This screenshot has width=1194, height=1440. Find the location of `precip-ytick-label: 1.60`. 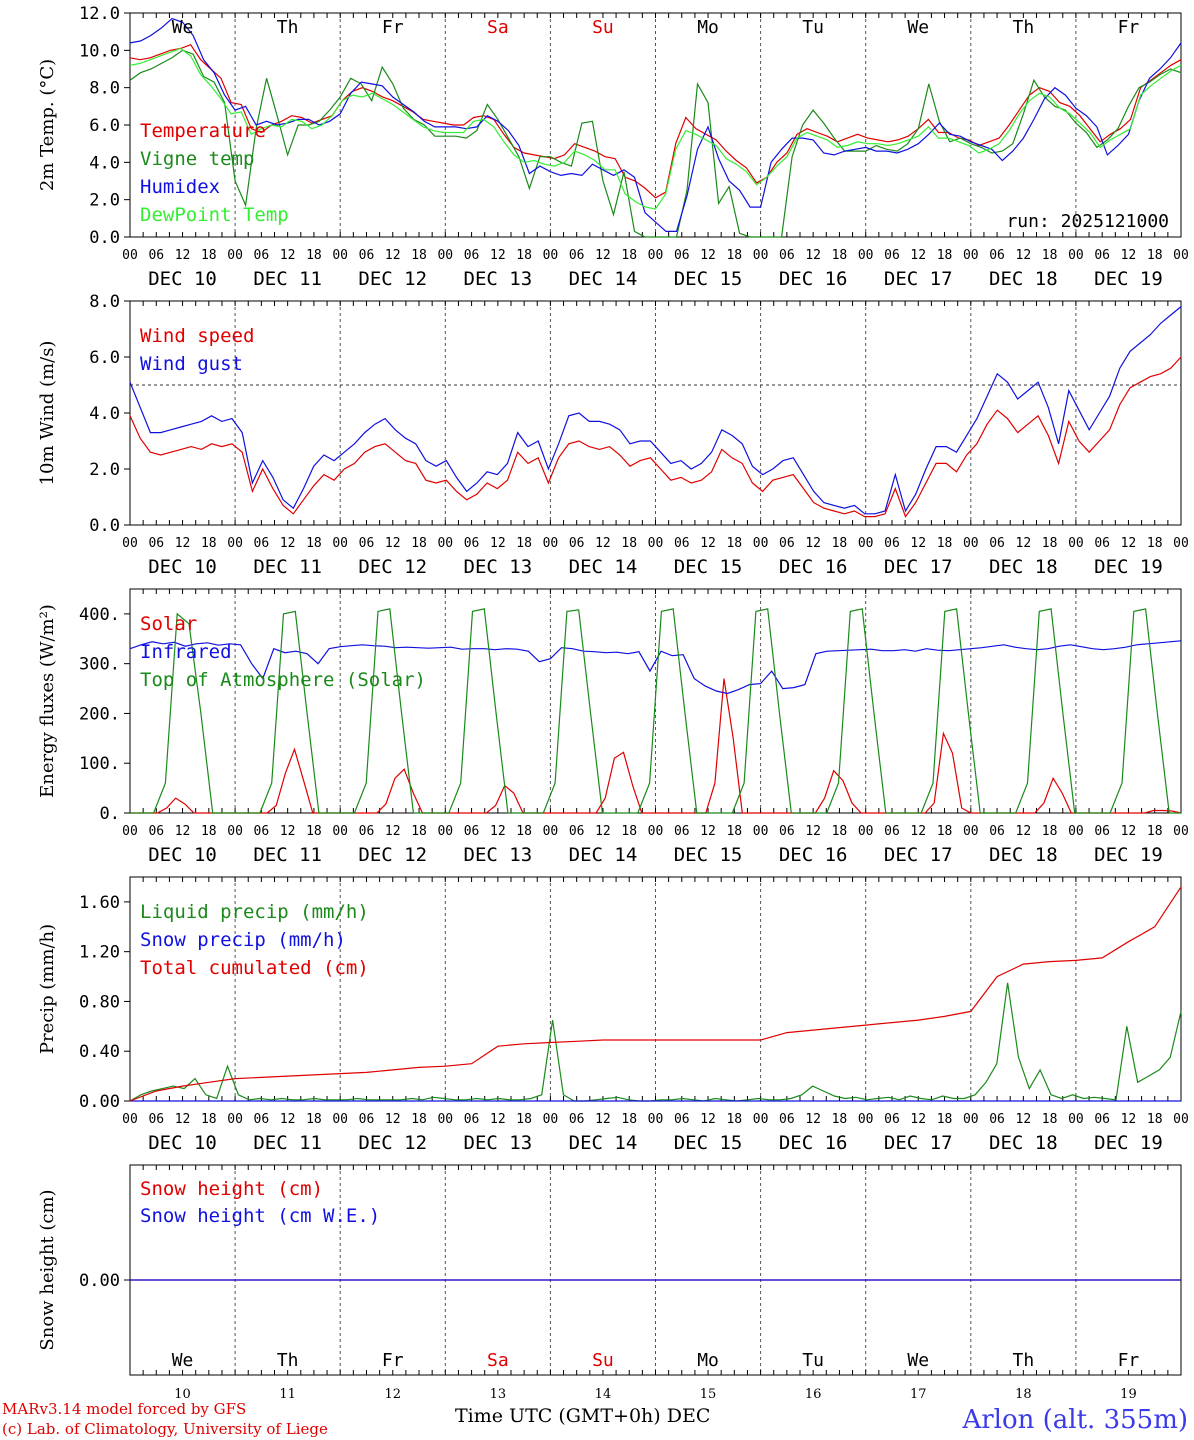

precip-ytick-label: 1.60 is located at coordinates (99, 903).